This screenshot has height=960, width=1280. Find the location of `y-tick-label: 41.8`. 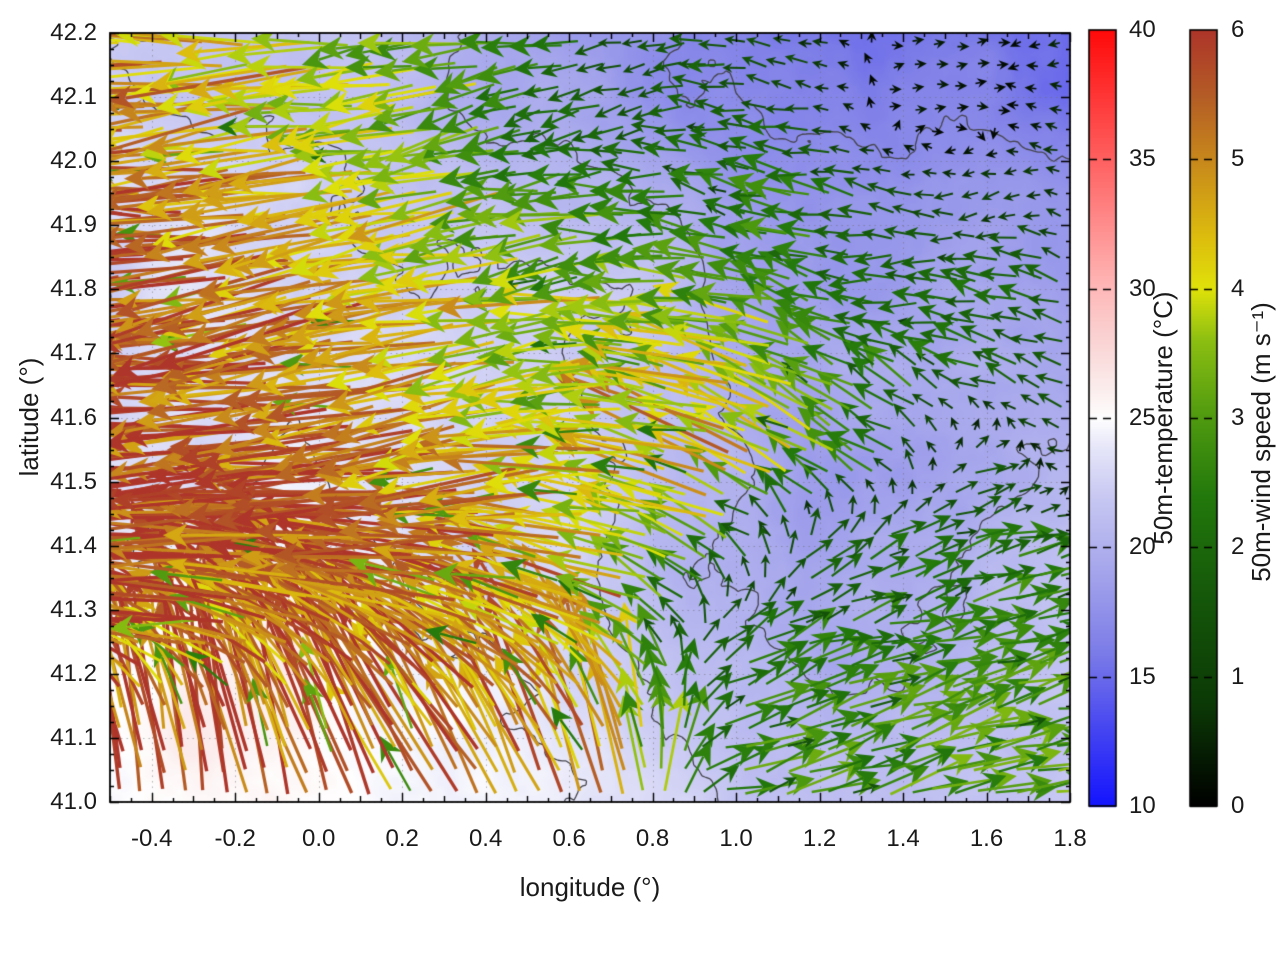

y-tick-label: 41.8 is located at coordinates (73, 289).